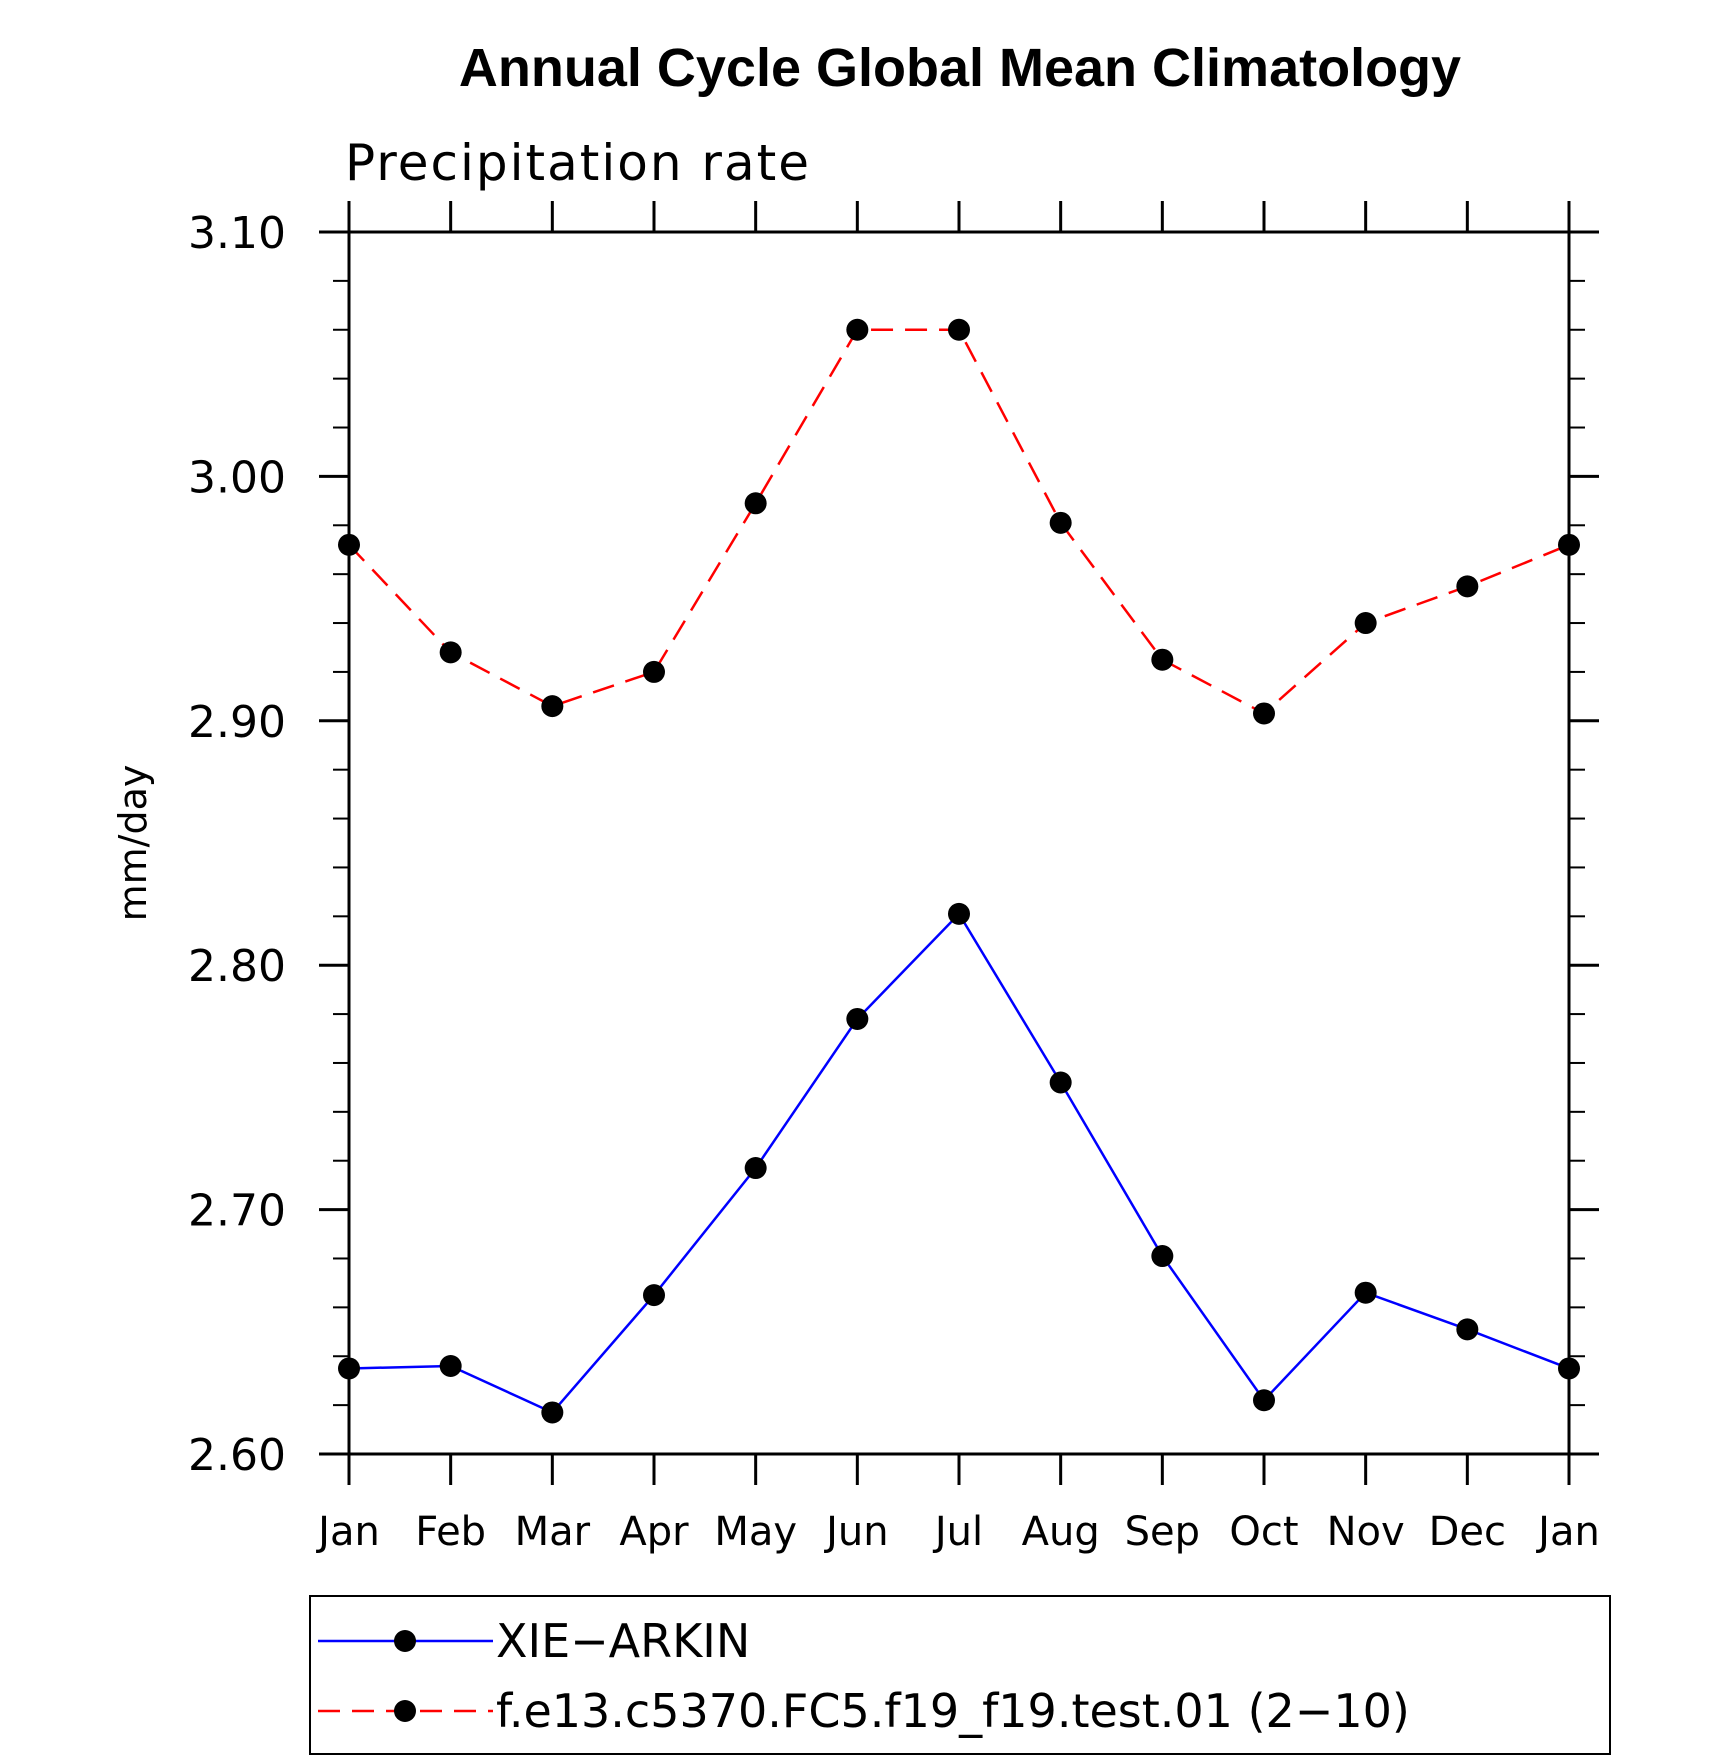 Image resolution: width=1710 pixels, height=1757 pixels. I want to click on x-tick-label: Apr, so click(654, 1532).